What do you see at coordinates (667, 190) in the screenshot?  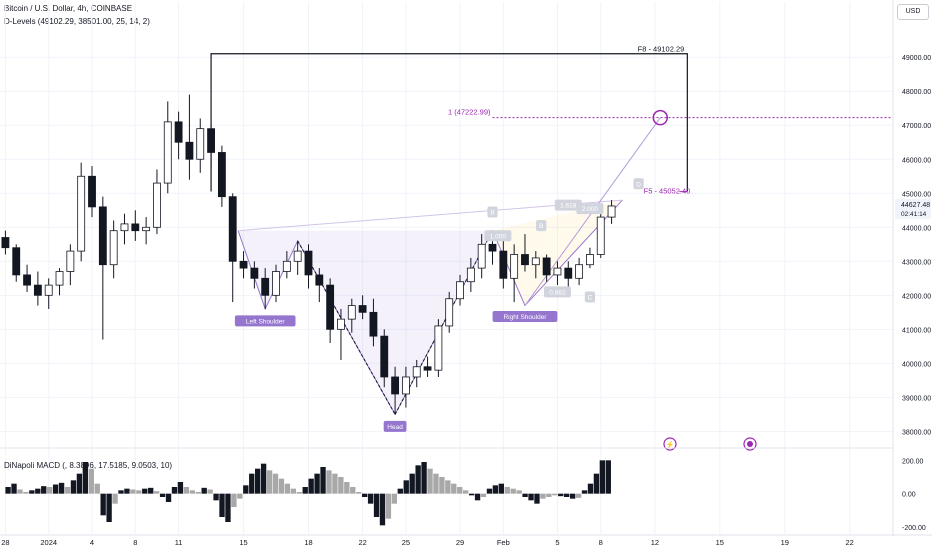 I see `f5-level-label: F5 - 45052.40` at bounding box center [667, 190].